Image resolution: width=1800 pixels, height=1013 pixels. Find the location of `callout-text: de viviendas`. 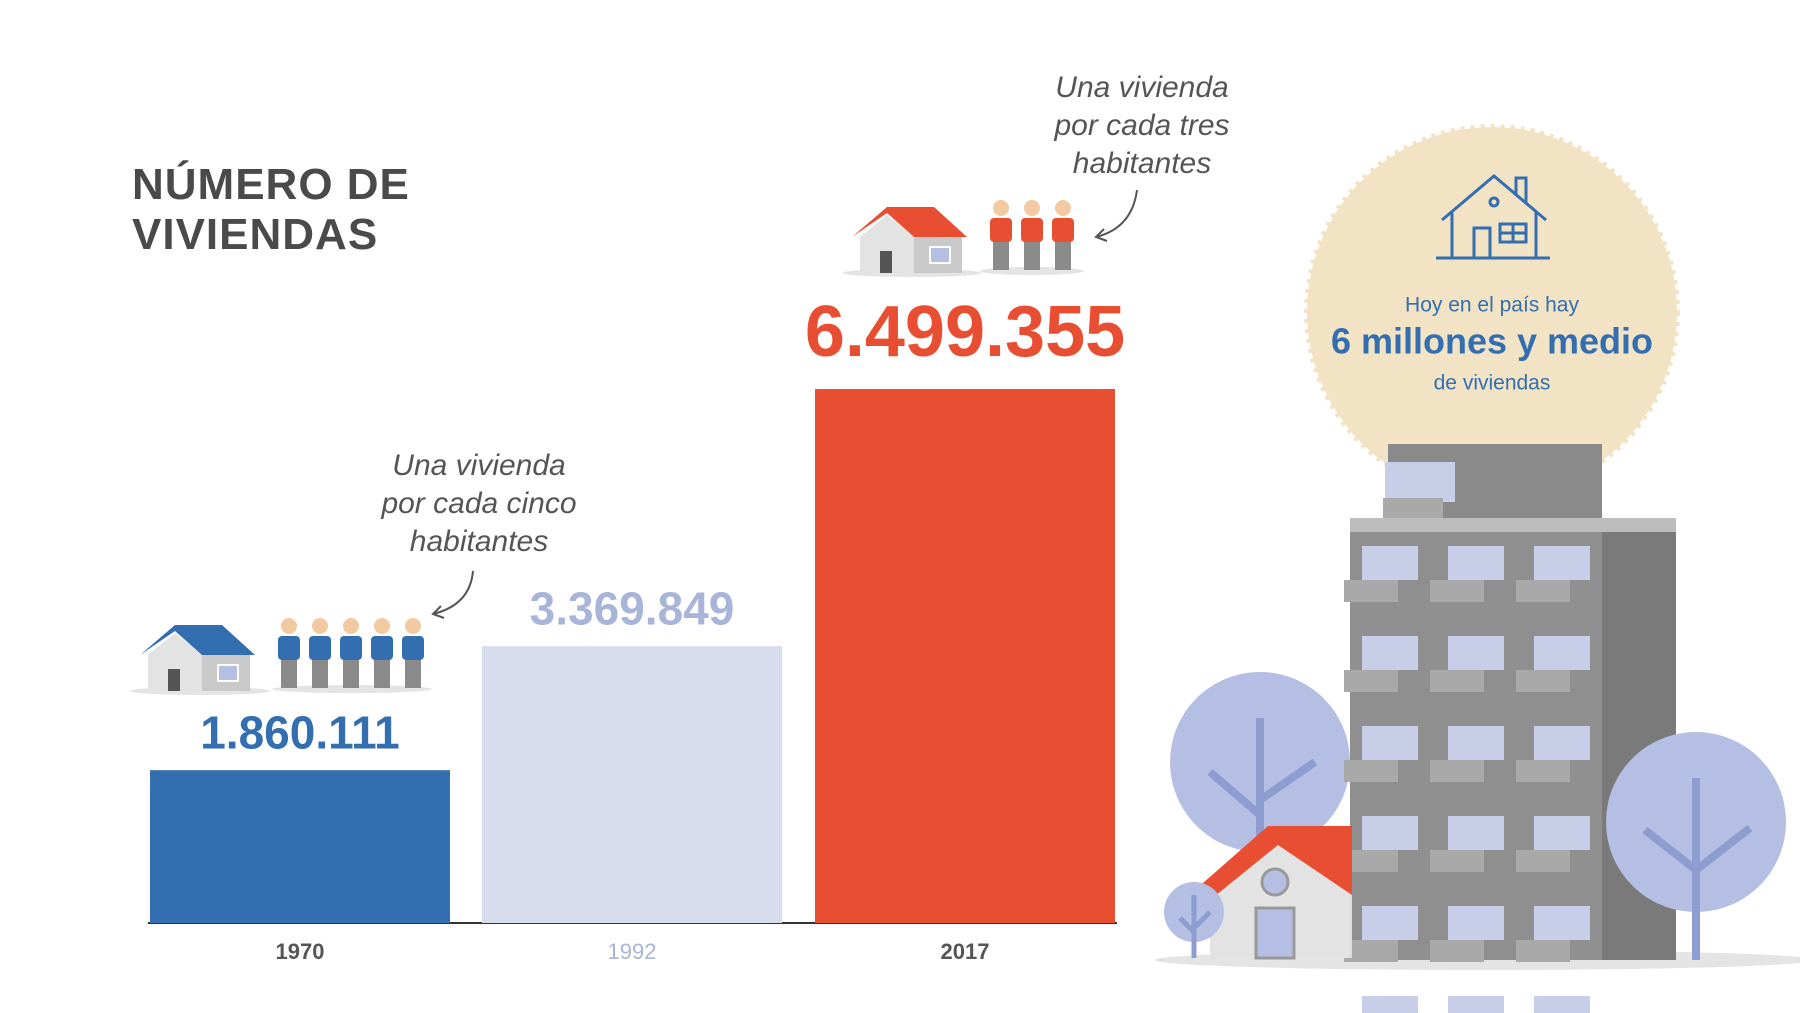

callout-text: de viviendas is located at coordinates (1492, 383).